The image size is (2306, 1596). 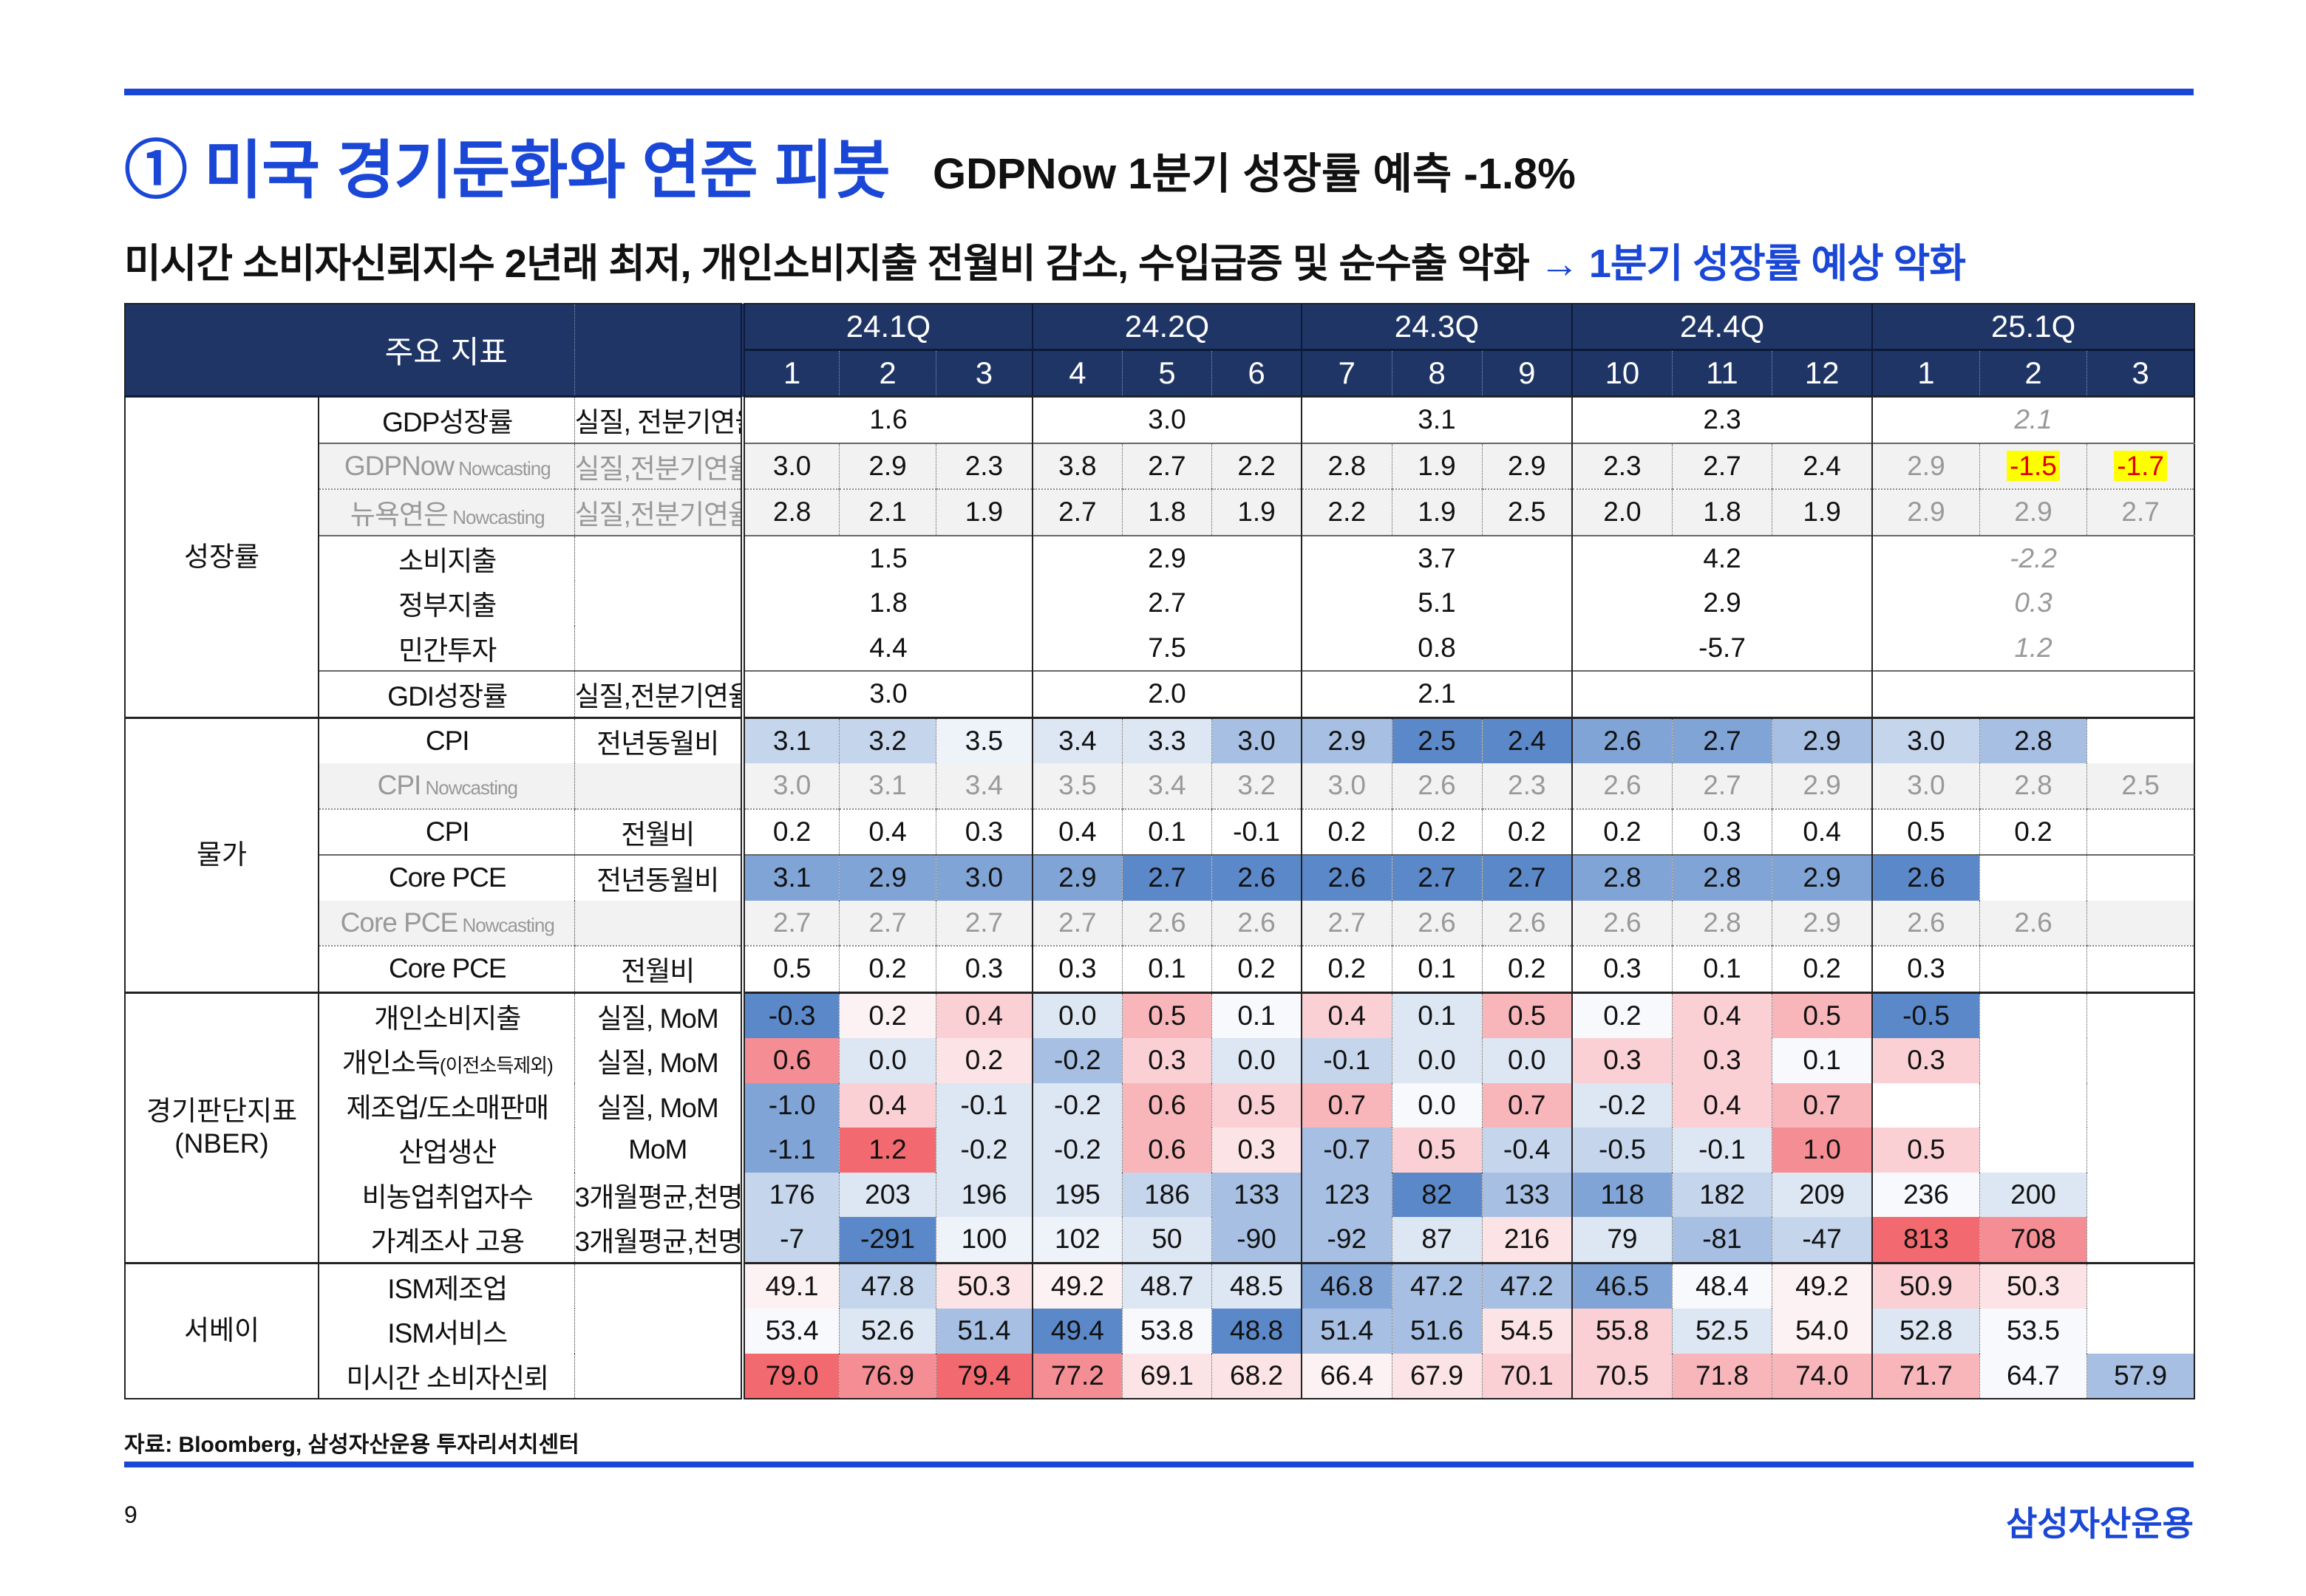 I want to click on section-label: 물가, so click(x=222, y=854).